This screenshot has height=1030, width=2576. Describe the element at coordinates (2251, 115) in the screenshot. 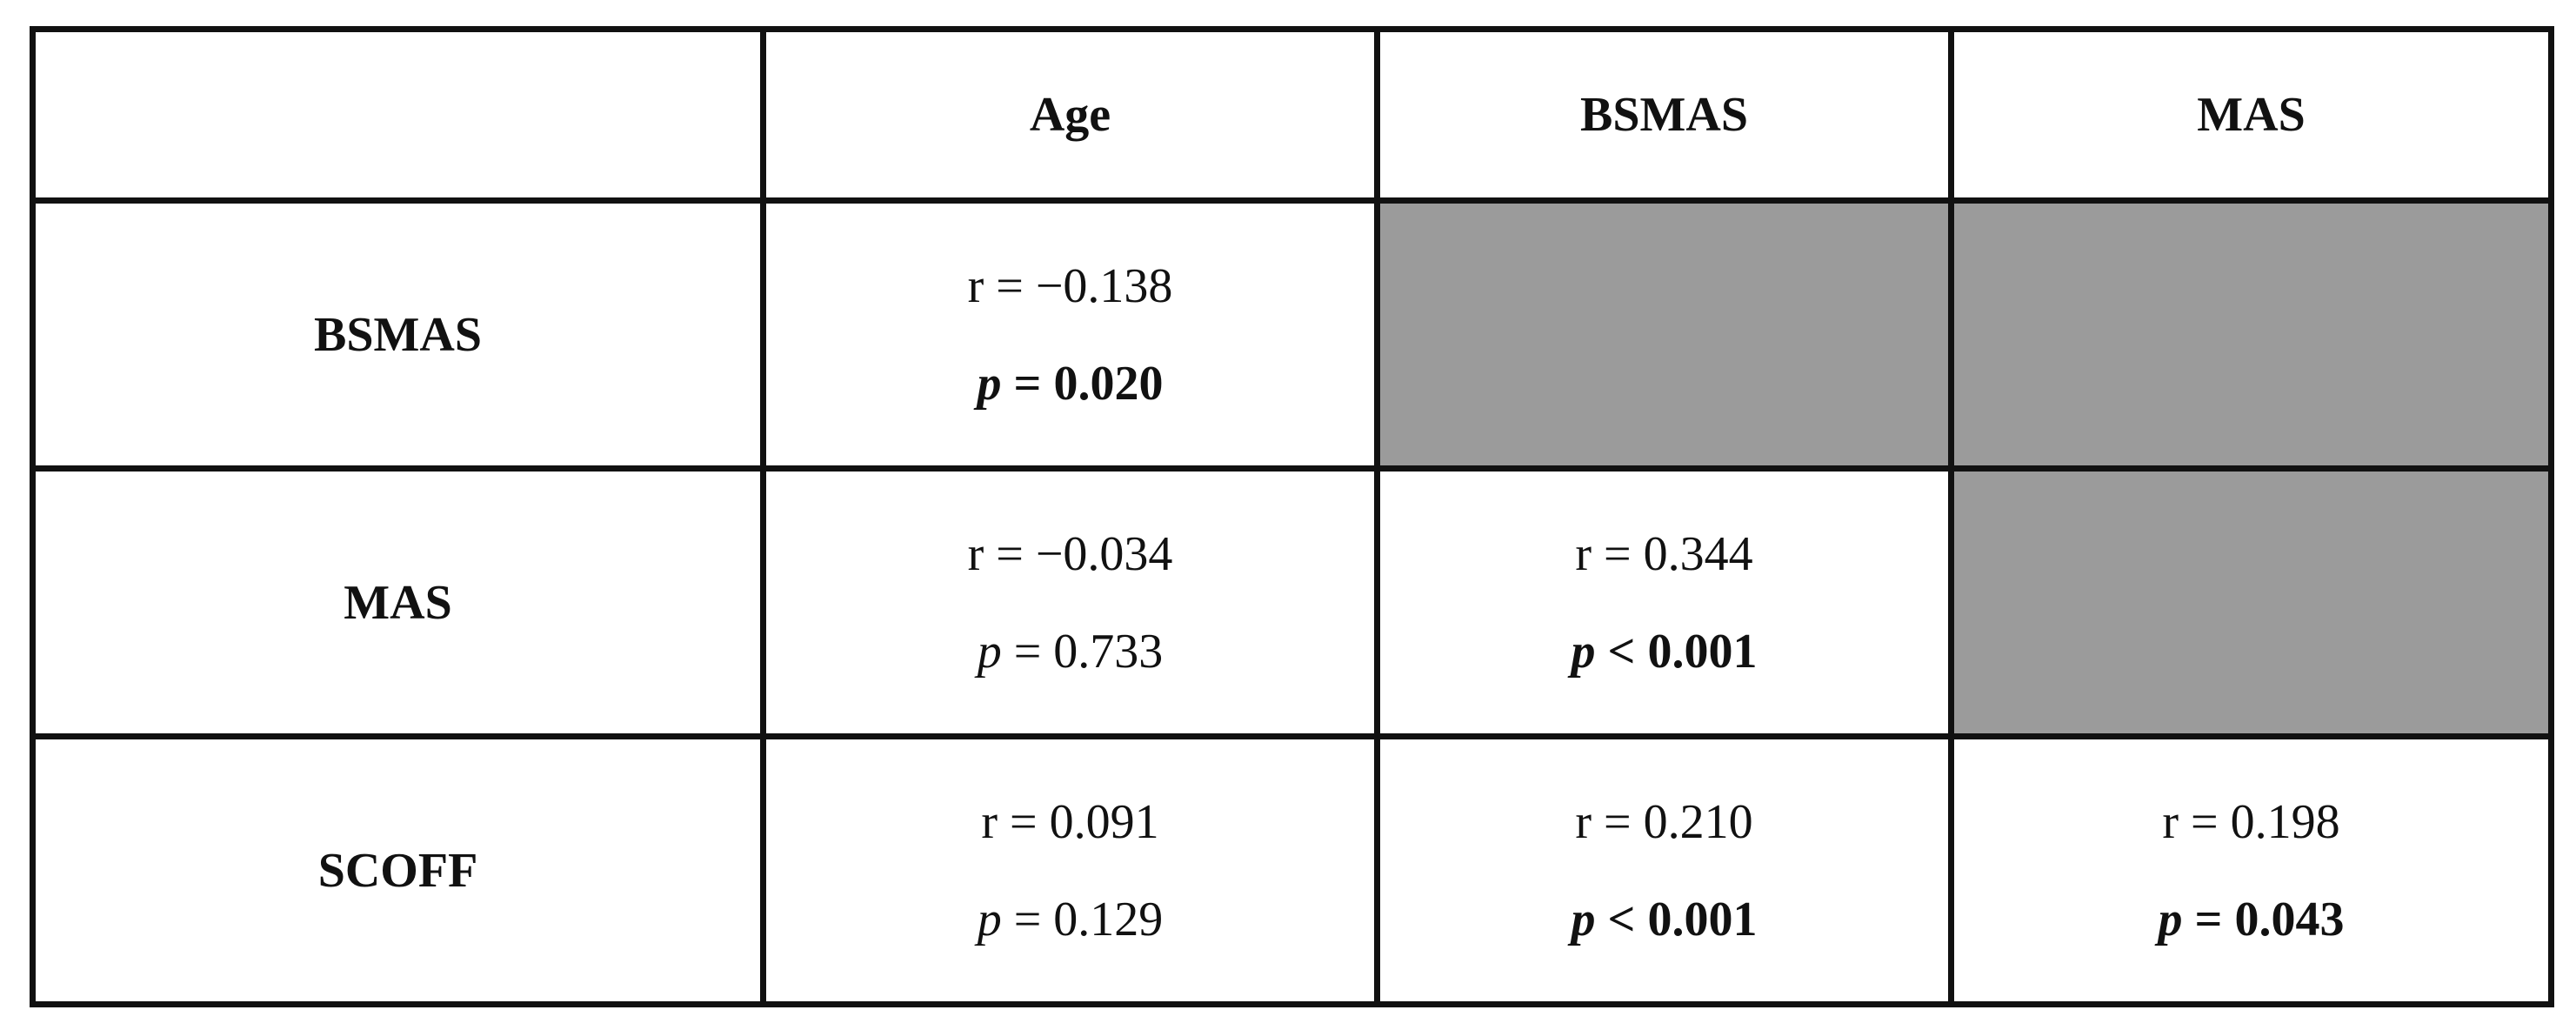

I see `column-header-mas: MAS` at that location.